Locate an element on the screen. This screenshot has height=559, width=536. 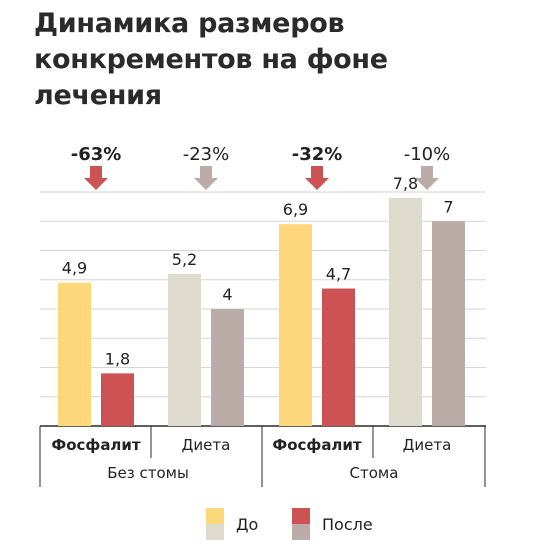
data-label: 7,8 is located at coordinates (405, 183).